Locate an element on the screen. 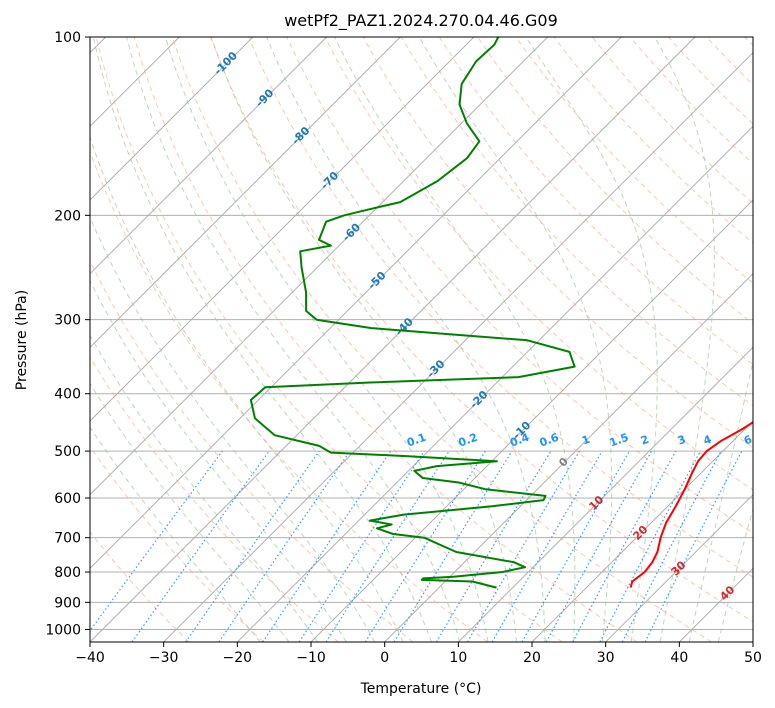 The height and width of the screenshot is (708, 775). x-tick-label: 30 is located at coordinates (606, 658).